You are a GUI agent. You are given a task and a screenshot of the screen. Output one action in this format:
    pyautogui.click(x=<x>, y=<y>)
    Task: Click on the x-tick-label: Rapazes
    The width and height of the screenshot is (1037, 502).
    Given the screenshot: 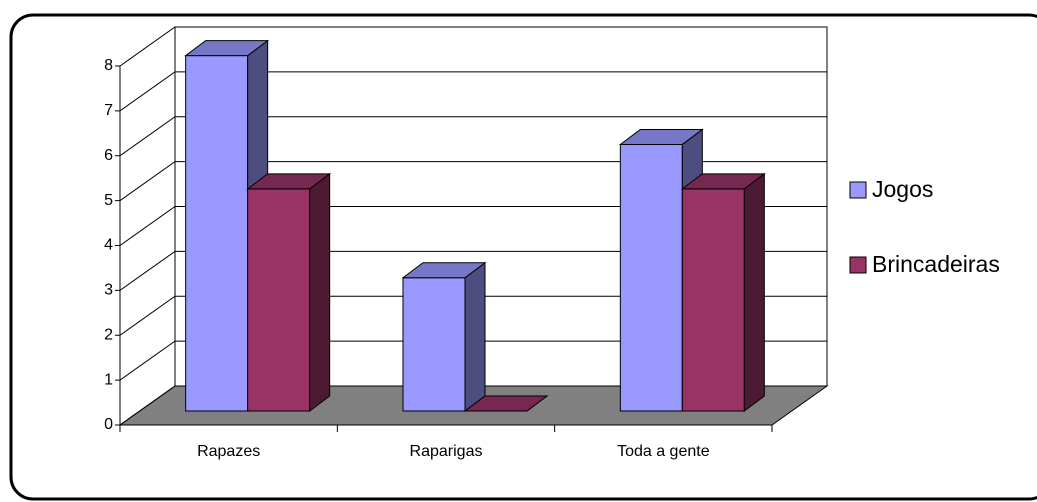 What is the action you would take?
    pyautogui.click(x=228, y=451)
    